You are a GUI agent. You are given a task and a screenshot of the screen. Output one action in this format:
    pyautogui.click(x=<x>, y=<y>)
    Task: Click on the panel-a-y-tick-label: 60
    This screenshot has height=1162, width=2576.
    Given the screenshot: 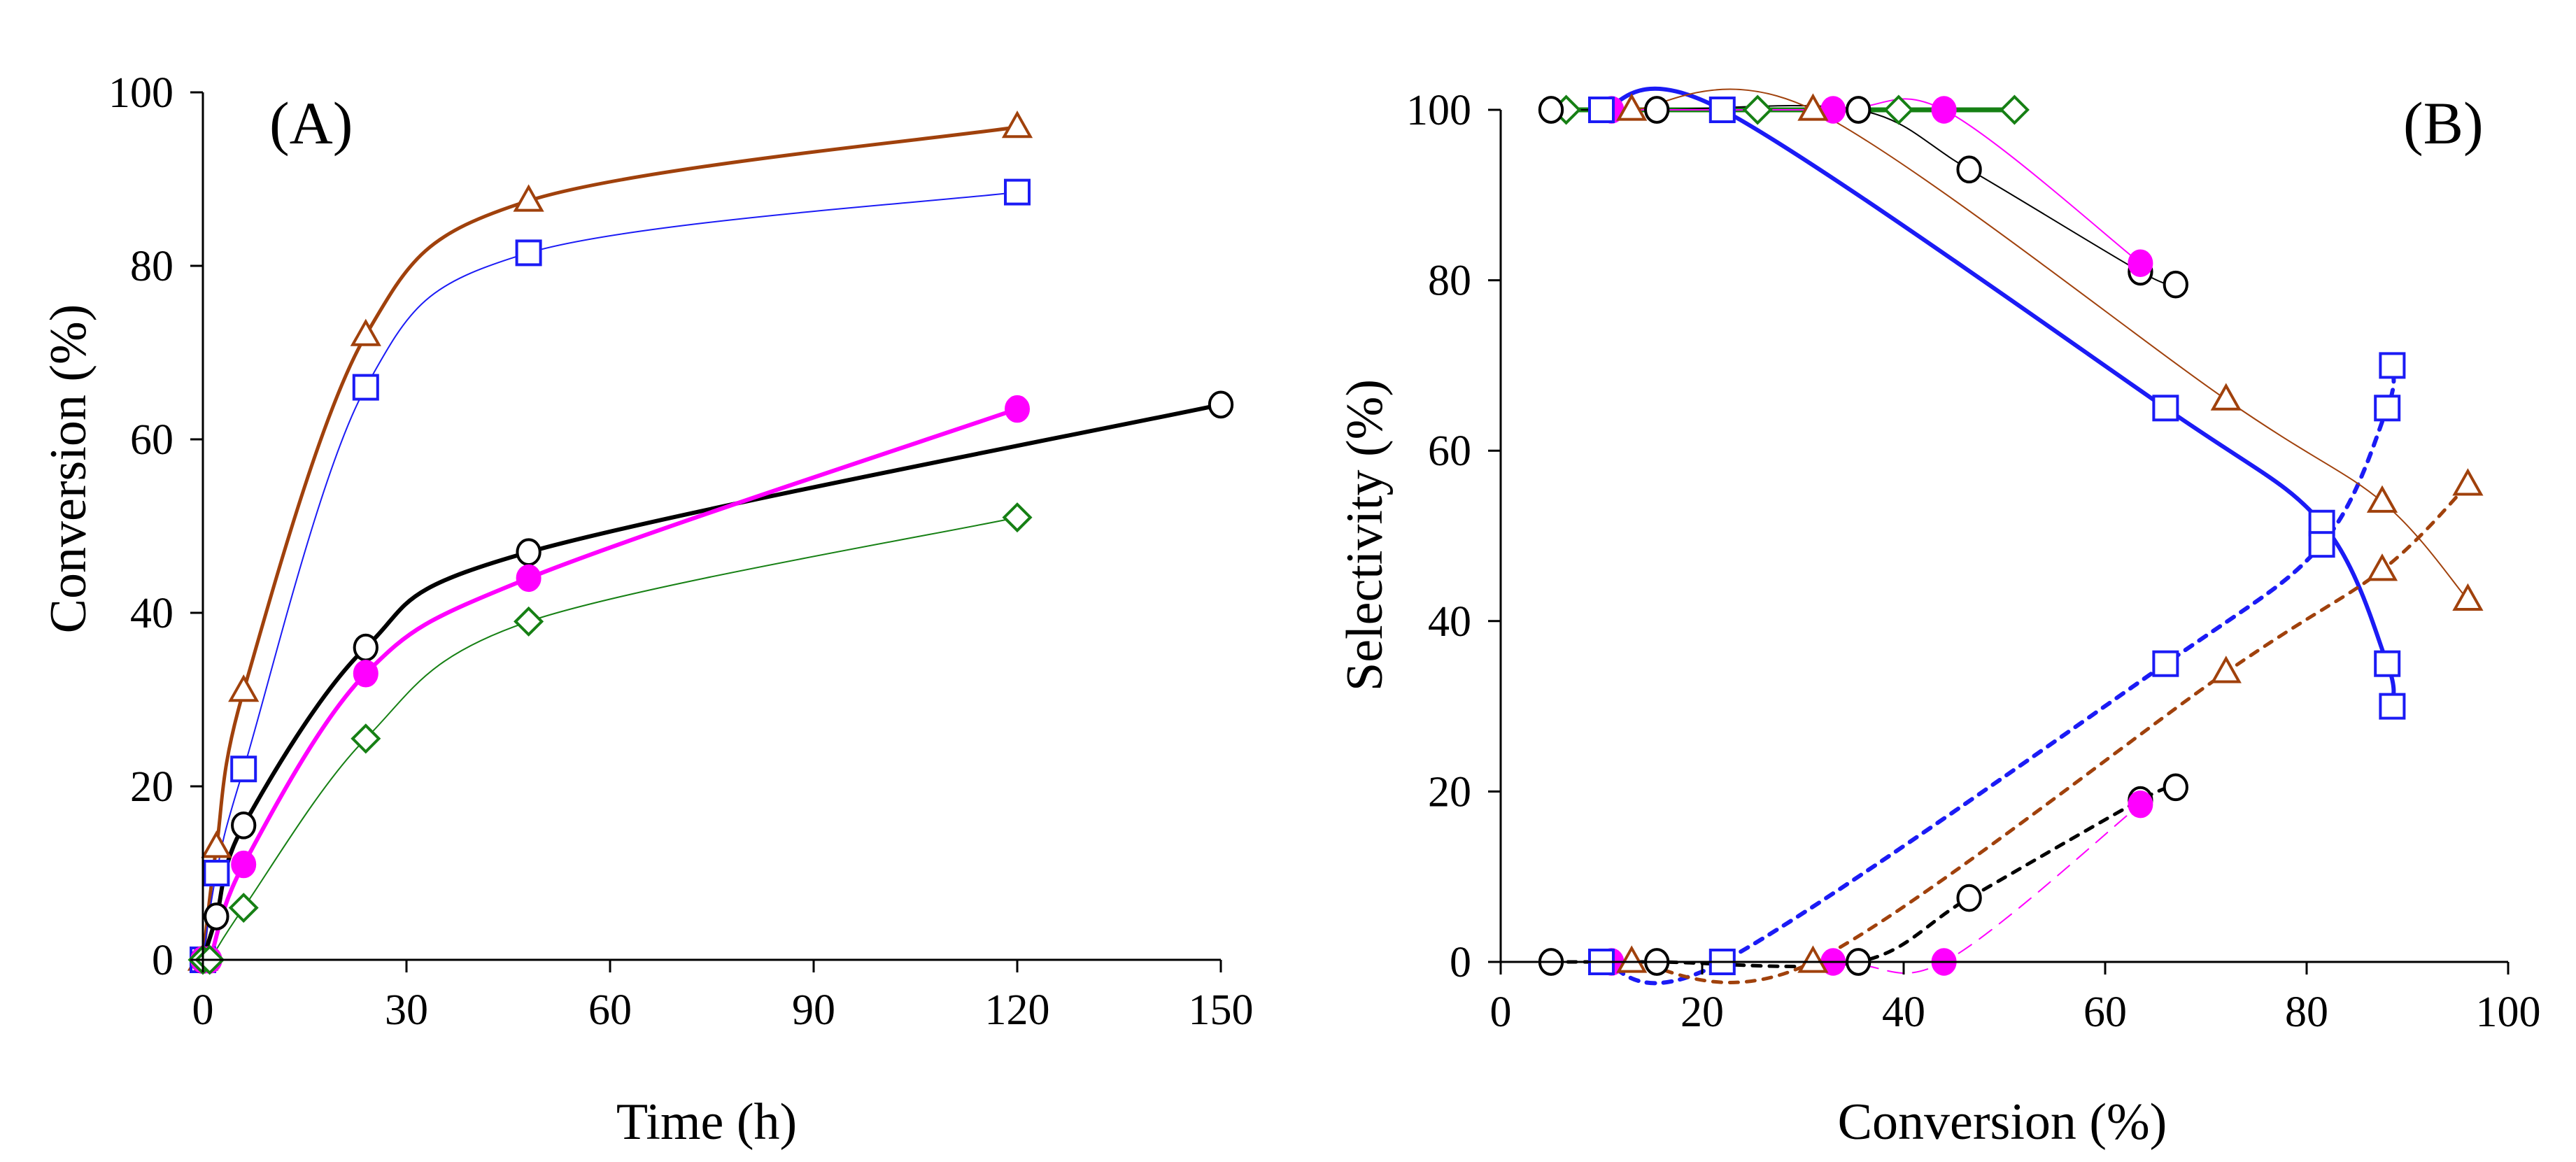 What is the action you would take?
    pyautogui.click(x=152, y=440)
    